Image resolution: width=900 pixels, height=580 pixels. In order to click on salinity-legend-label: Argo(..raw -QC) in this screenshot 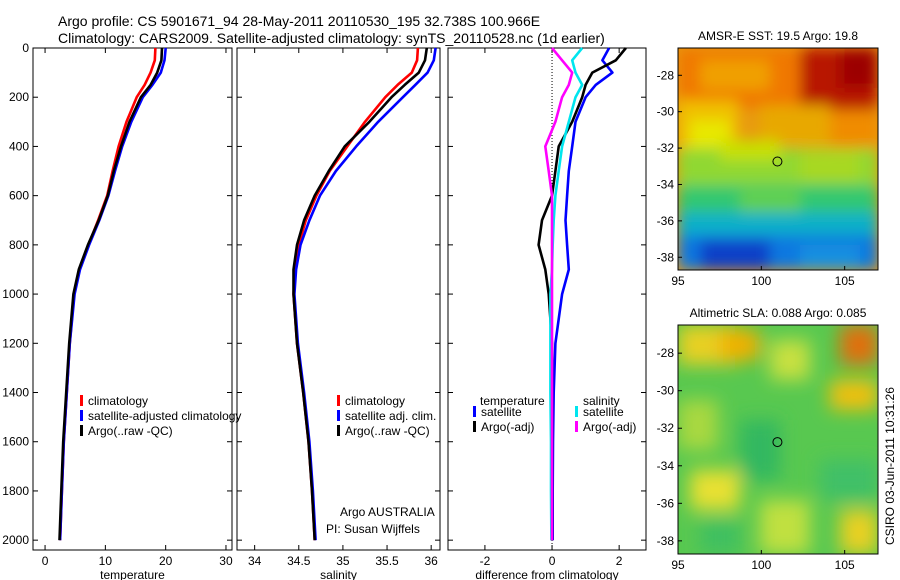, I will do `click(387, 431)`.